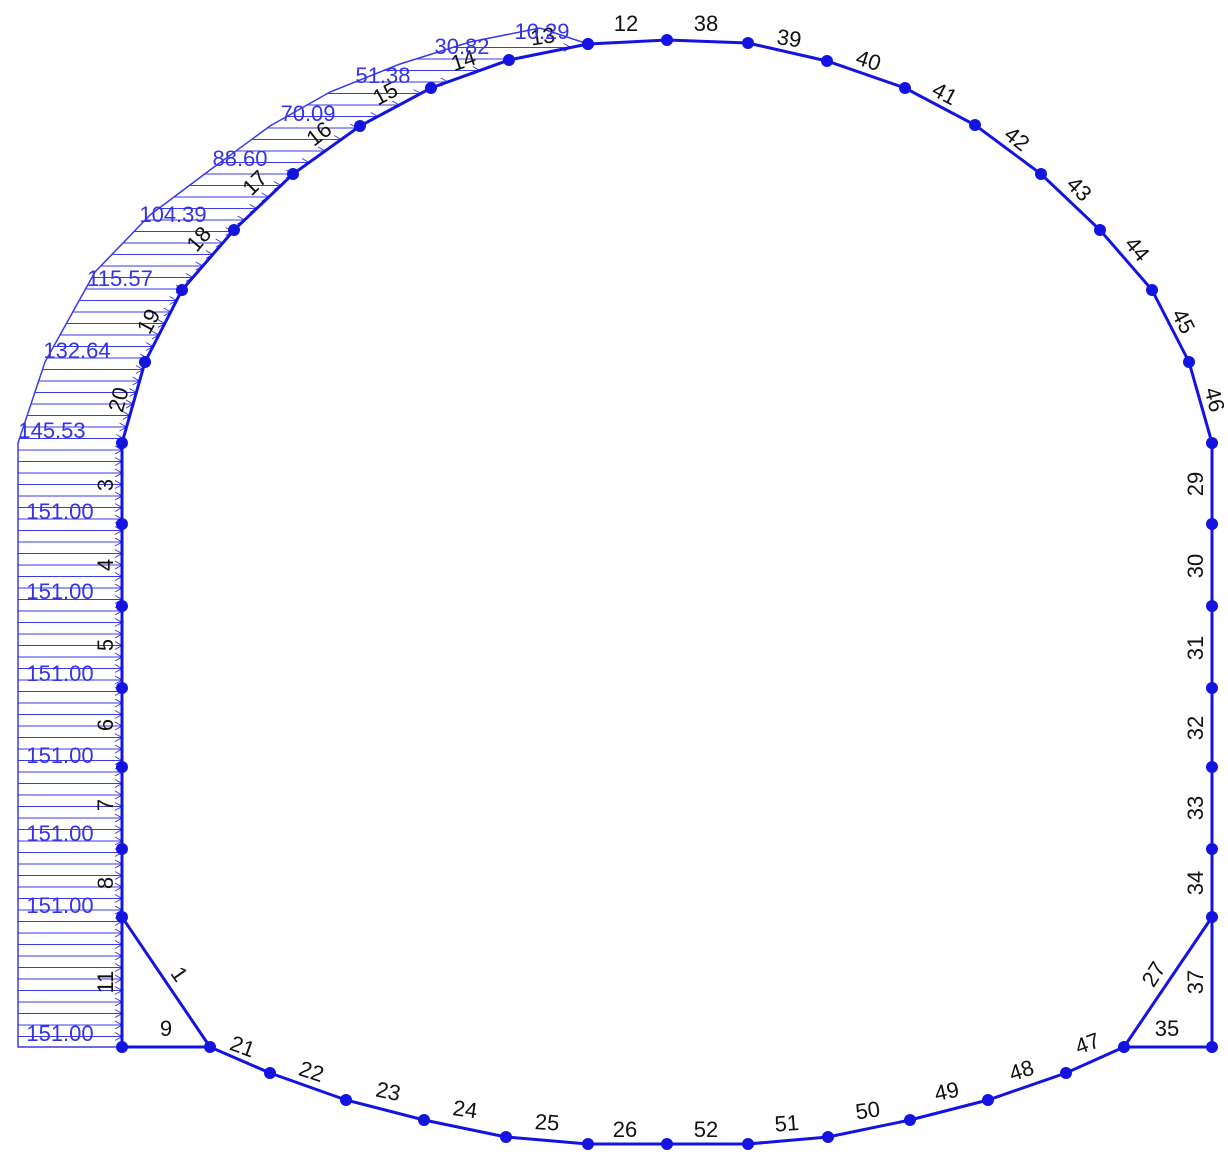 The image size is (1228, 1154). I want to click on element-label: 20, so click(118, 400).